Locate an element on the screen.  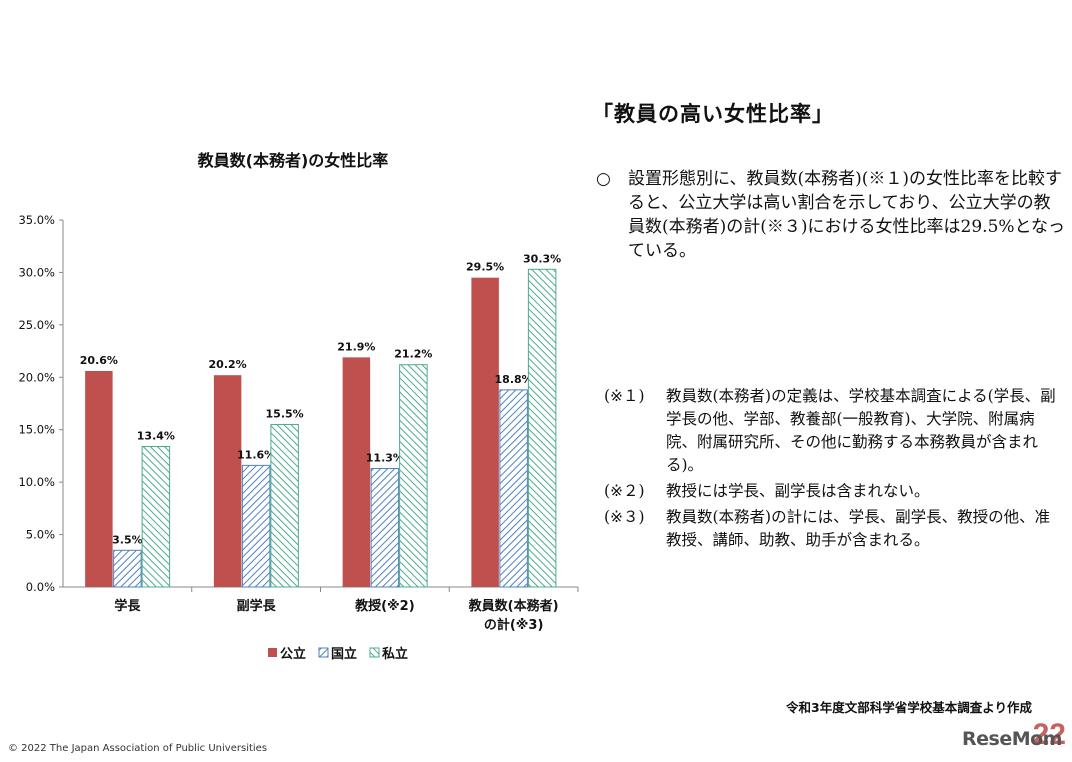
logo-text: ReseMom is located at coordinates (1012, 739).